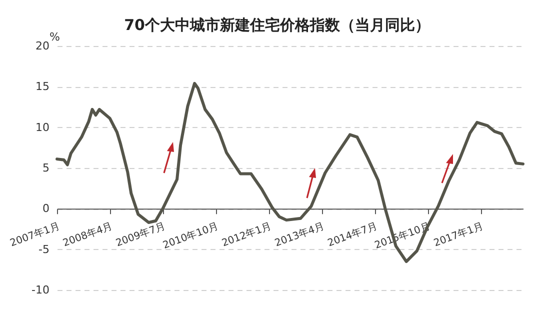 This screenshot has height=324, width=555. Describe the element at coordinates (87, 235) in the screenshot. I see `x-tick-label: 2008年4月` at that location.